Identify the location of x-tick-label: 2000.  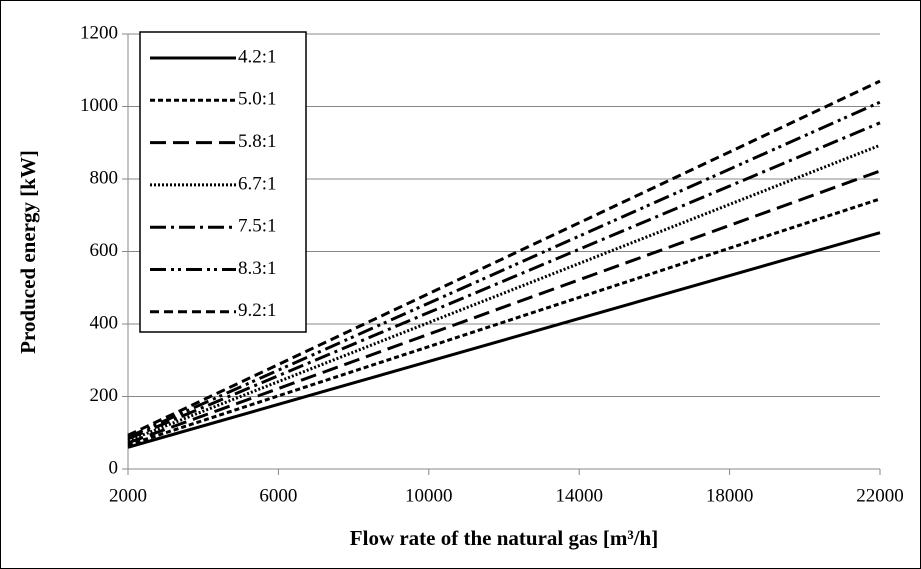
(128, 495).